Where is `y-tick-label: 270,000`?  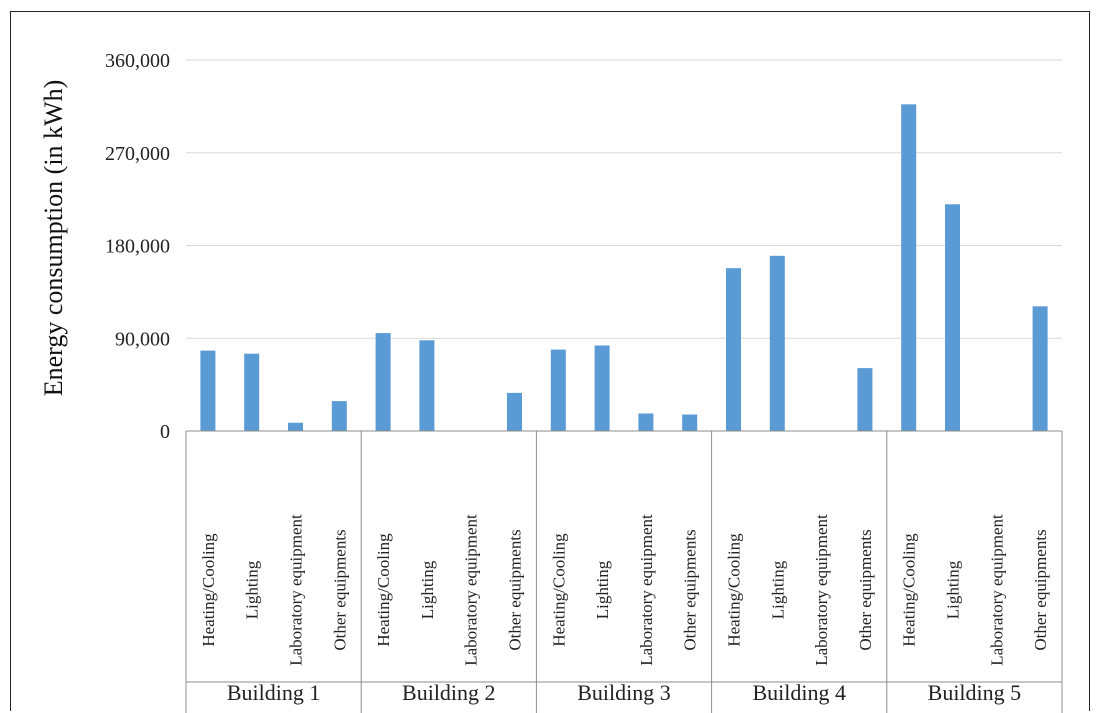 y-tick-label: 270,000 is located at coordinates (137, 154).